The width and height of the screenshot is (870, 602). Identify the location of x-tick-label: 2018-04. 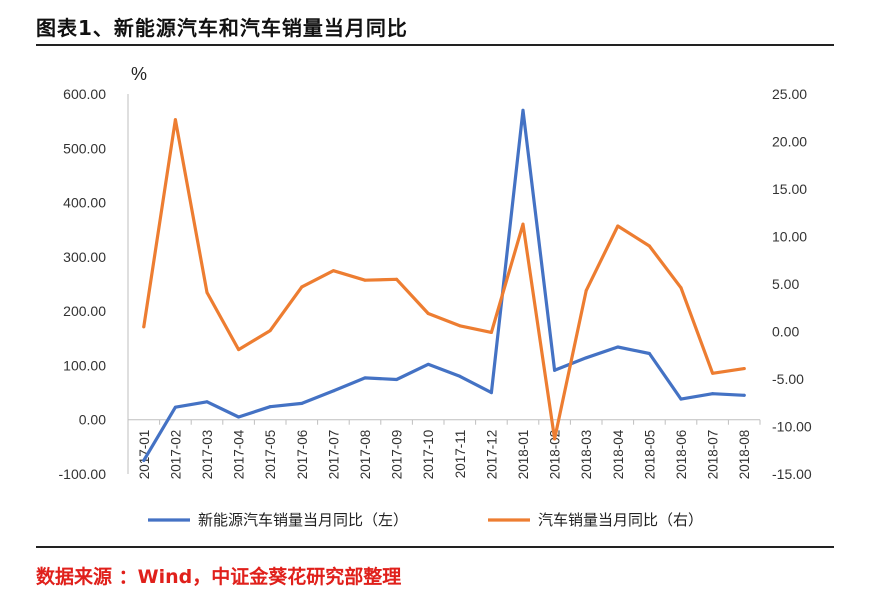
(618, 454).